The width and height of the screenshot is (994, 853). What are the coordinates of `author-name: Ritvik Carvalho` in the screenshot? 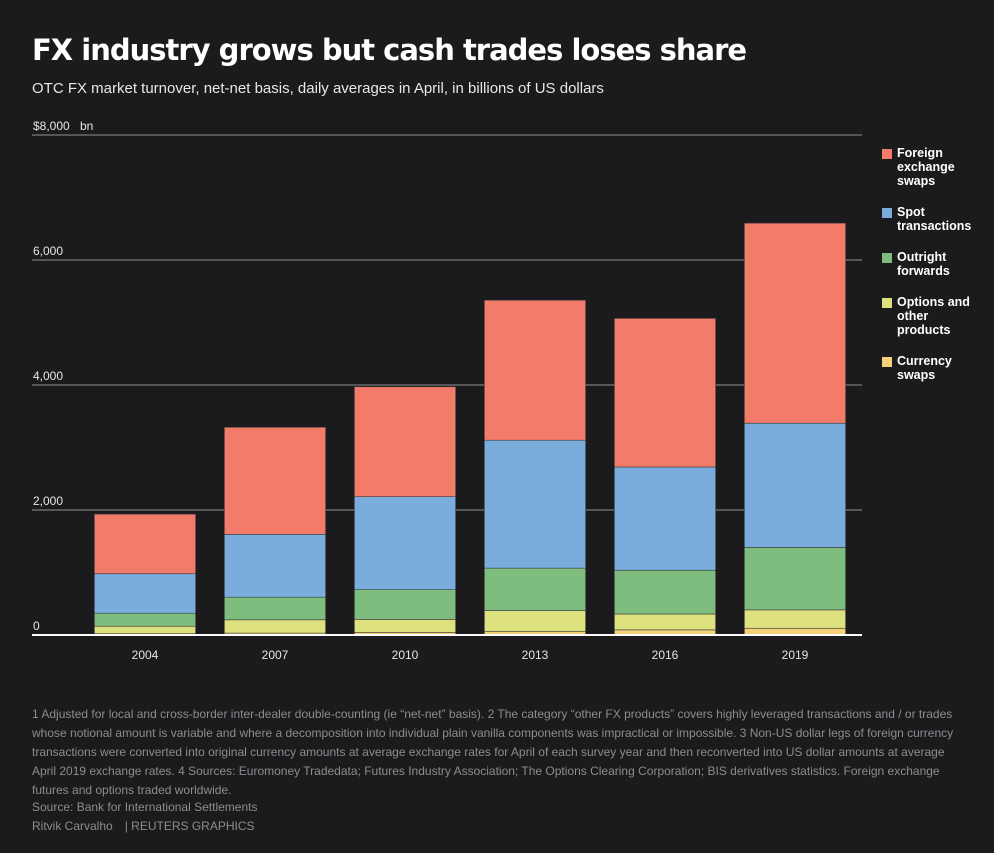 It's located at (72, 826).